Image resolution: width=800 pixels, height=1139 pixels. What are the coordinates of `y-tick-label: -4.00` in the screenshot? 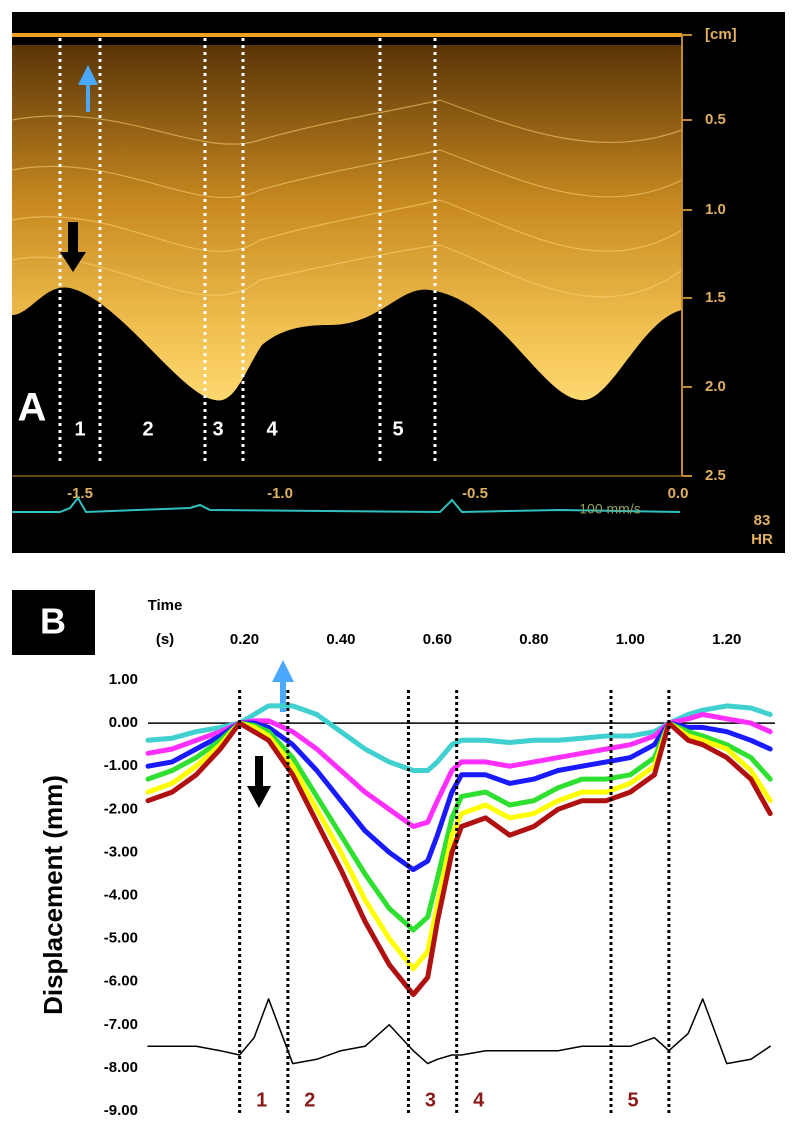 It's located at (121, 894).